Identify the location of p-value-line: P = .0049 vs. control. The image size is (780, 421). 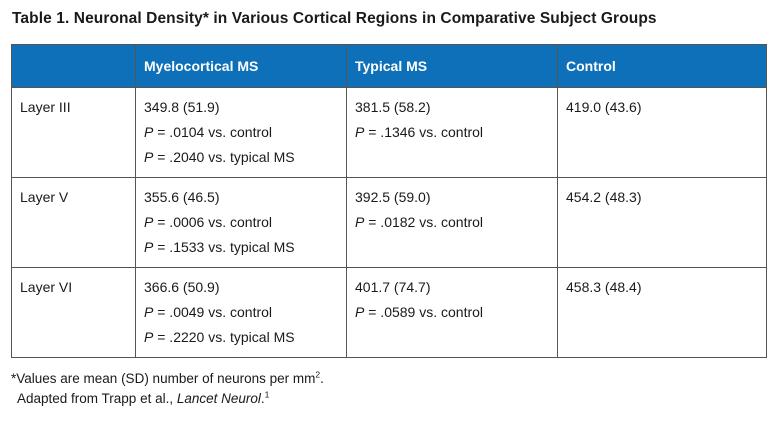
(241, 312).